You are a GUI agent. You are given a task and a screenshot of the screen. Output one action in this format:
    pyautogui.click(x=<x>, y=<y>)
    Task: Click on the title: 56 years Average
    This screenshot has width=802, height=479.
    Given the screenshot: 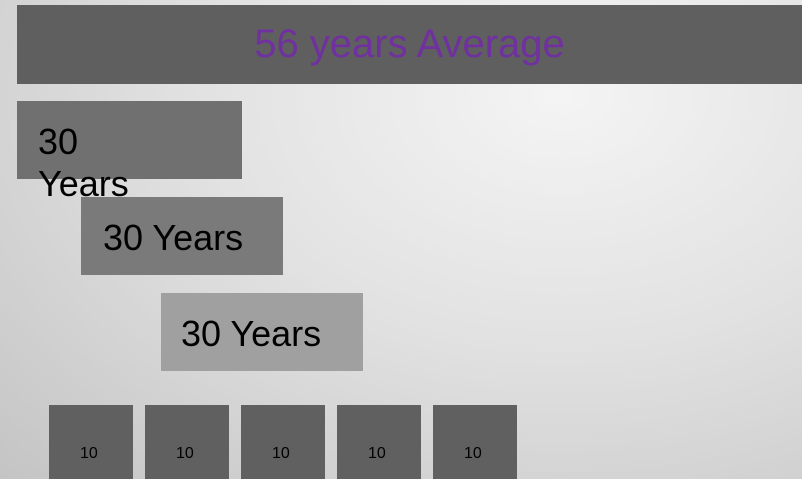 What is the action you would take?
    pyautogui.click(x=409, y=44)
    